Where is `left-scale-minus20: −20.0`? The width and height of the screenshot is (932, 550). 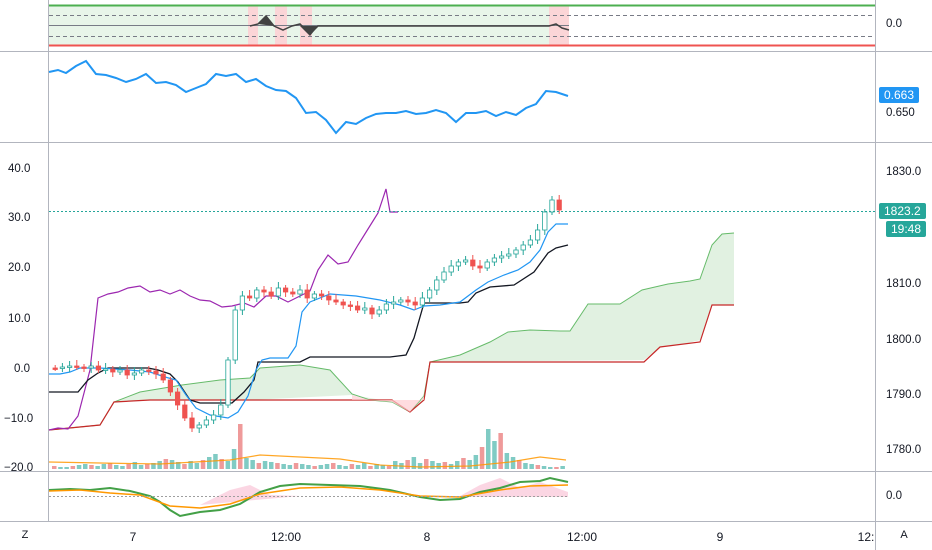
left-scale-minus20: −20.0 is located at coordinates (19, 468).